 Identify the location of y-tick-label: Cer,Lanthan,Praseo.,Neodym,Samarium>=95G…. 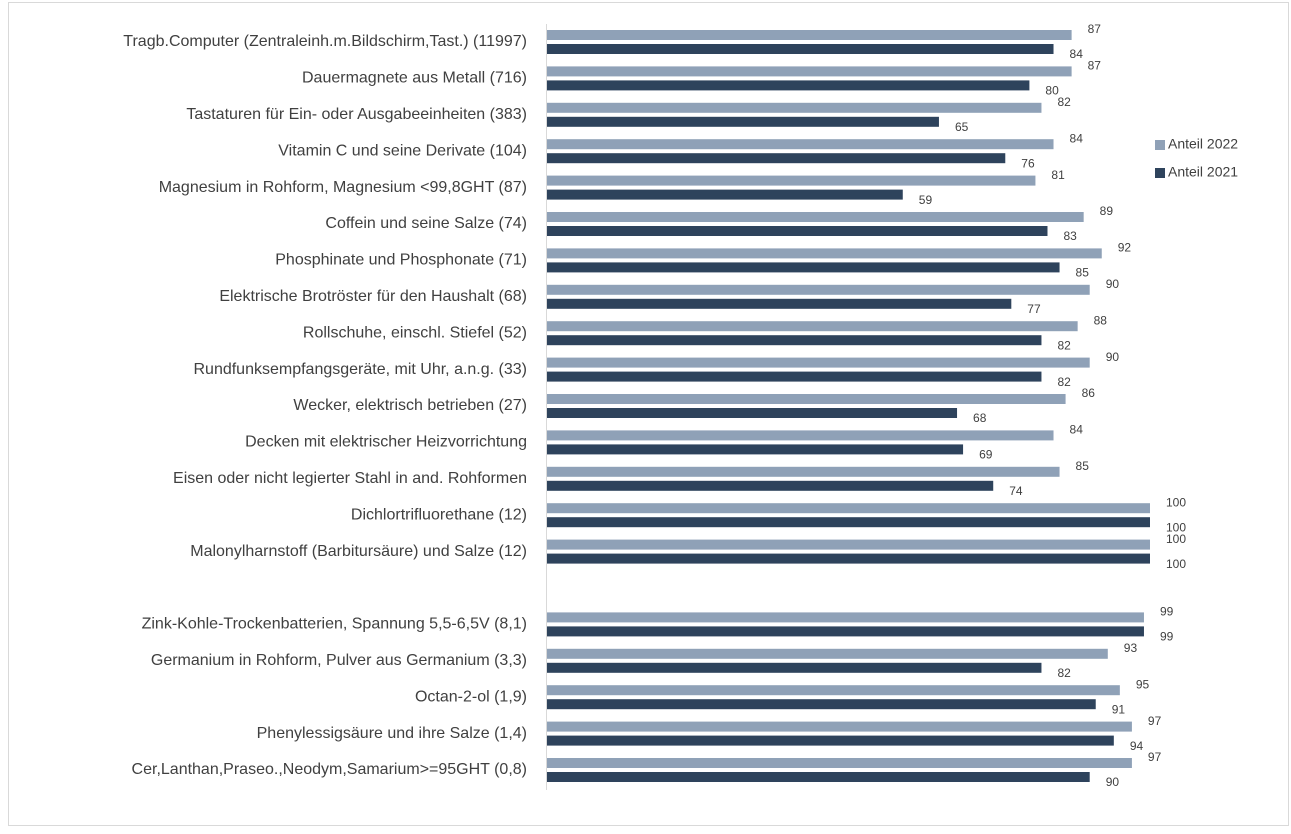
(329, 769).